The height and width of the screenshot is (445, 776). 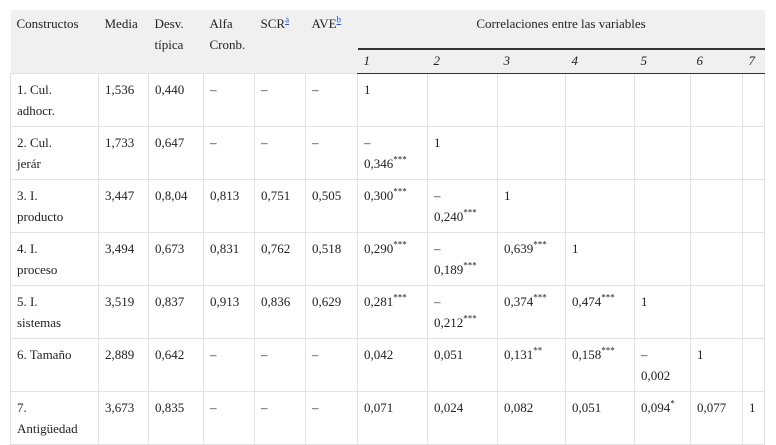 What do you see at coordinates (176, 418) in the screenshot?
I see `table-cell: 0,835` at bounding box center [176, 418].